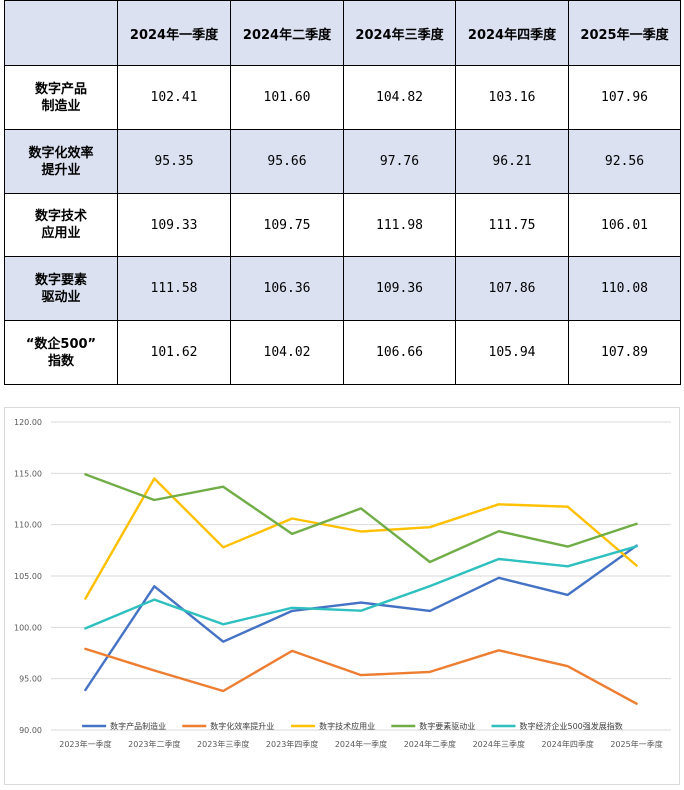 Image resolution: width=684 pixels, height=790 pixels. Describe the element at coordinates (399, 352) in the screenshot. I see `table-cell: 106.66` at that location.